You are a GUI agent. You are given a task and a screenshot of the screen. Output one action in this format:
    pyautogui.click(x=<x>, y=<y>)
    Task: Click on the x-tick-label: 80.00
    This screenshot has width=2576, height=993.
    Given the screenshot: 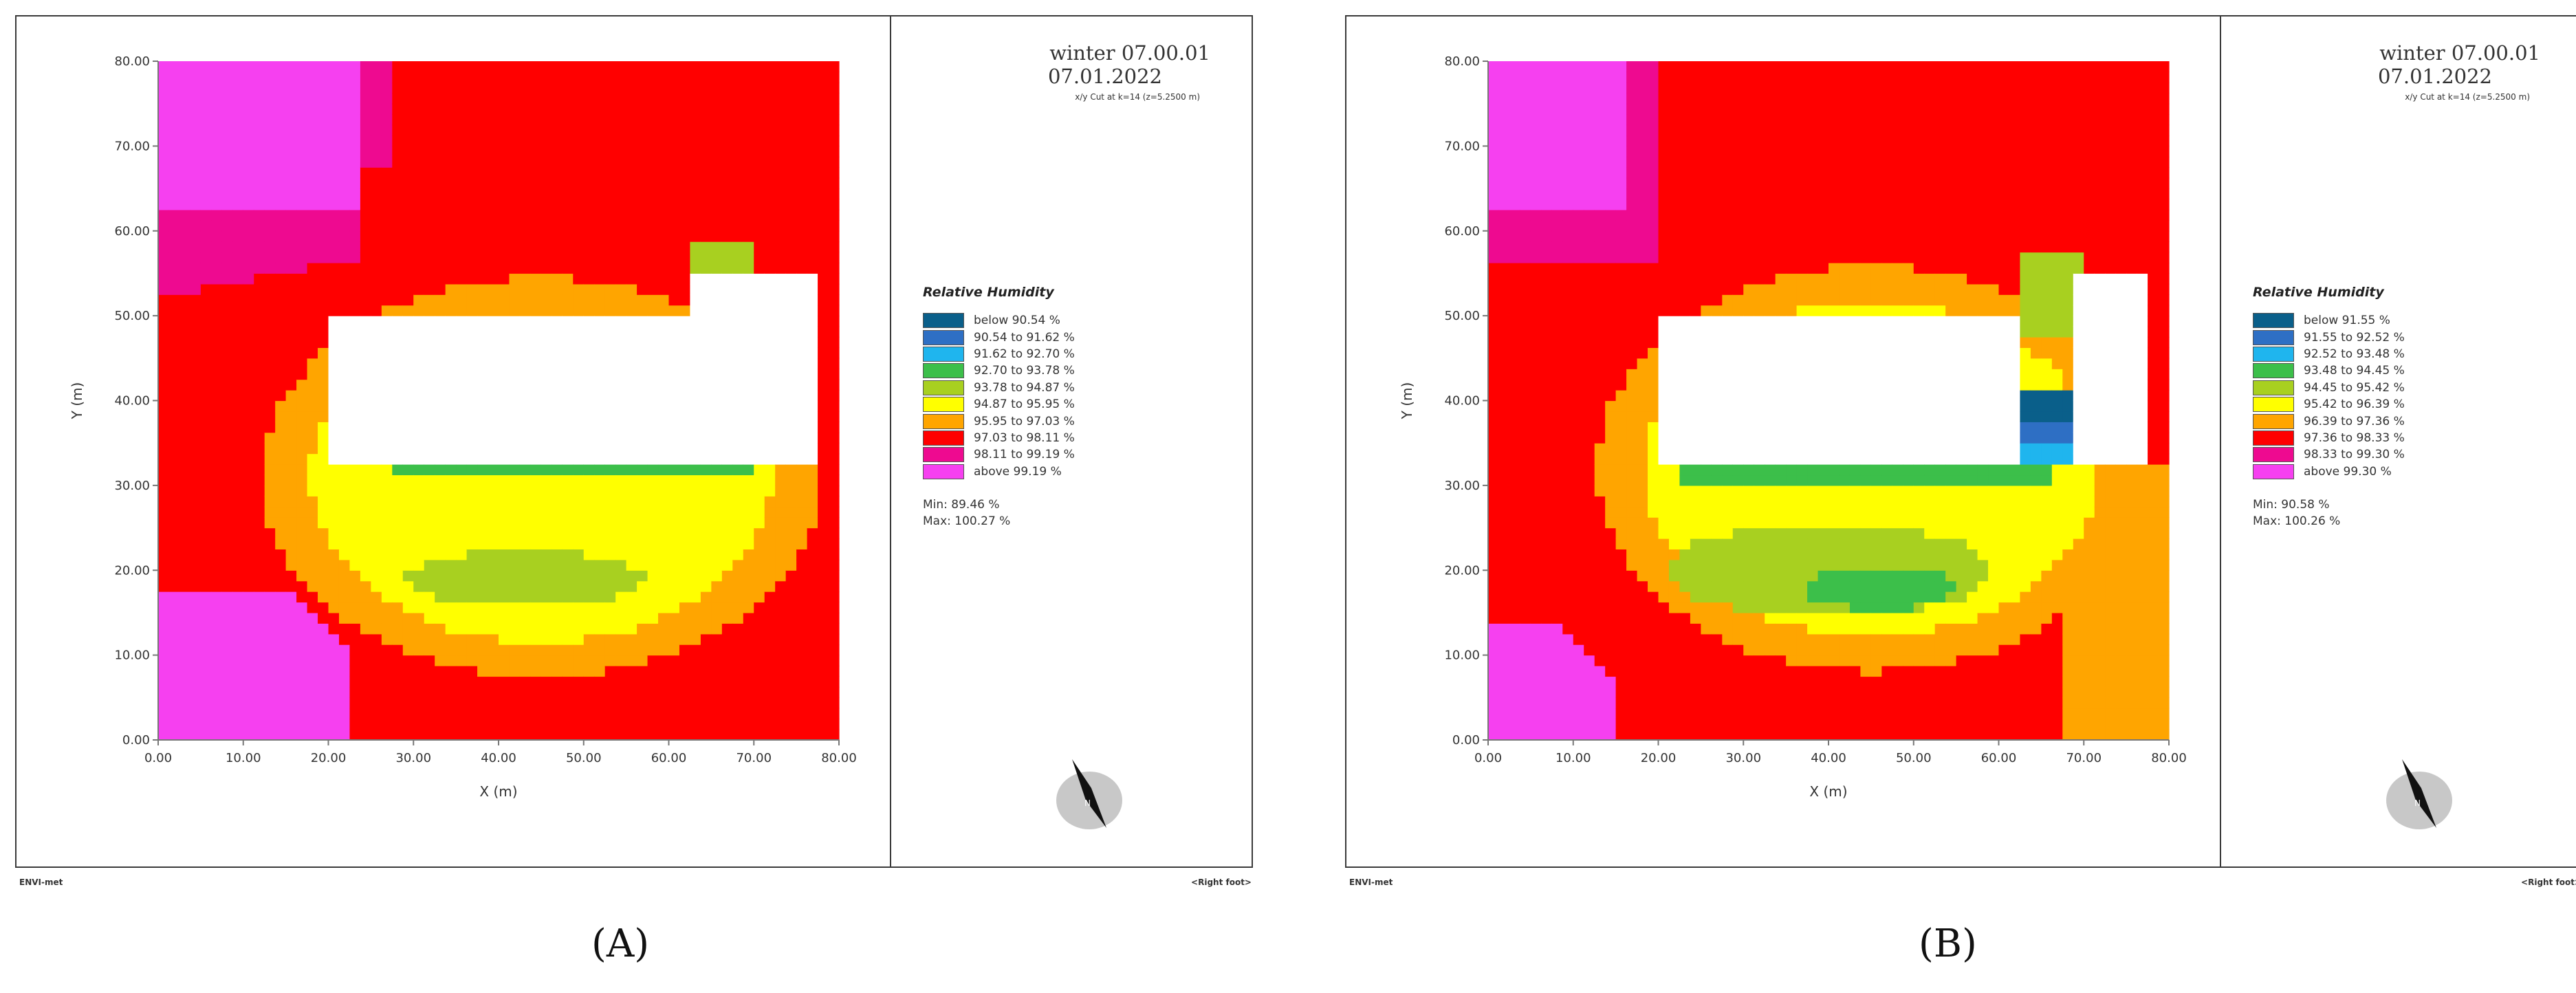 What is the action you would take?
    pyautogui.click(x=839, y=758)
    